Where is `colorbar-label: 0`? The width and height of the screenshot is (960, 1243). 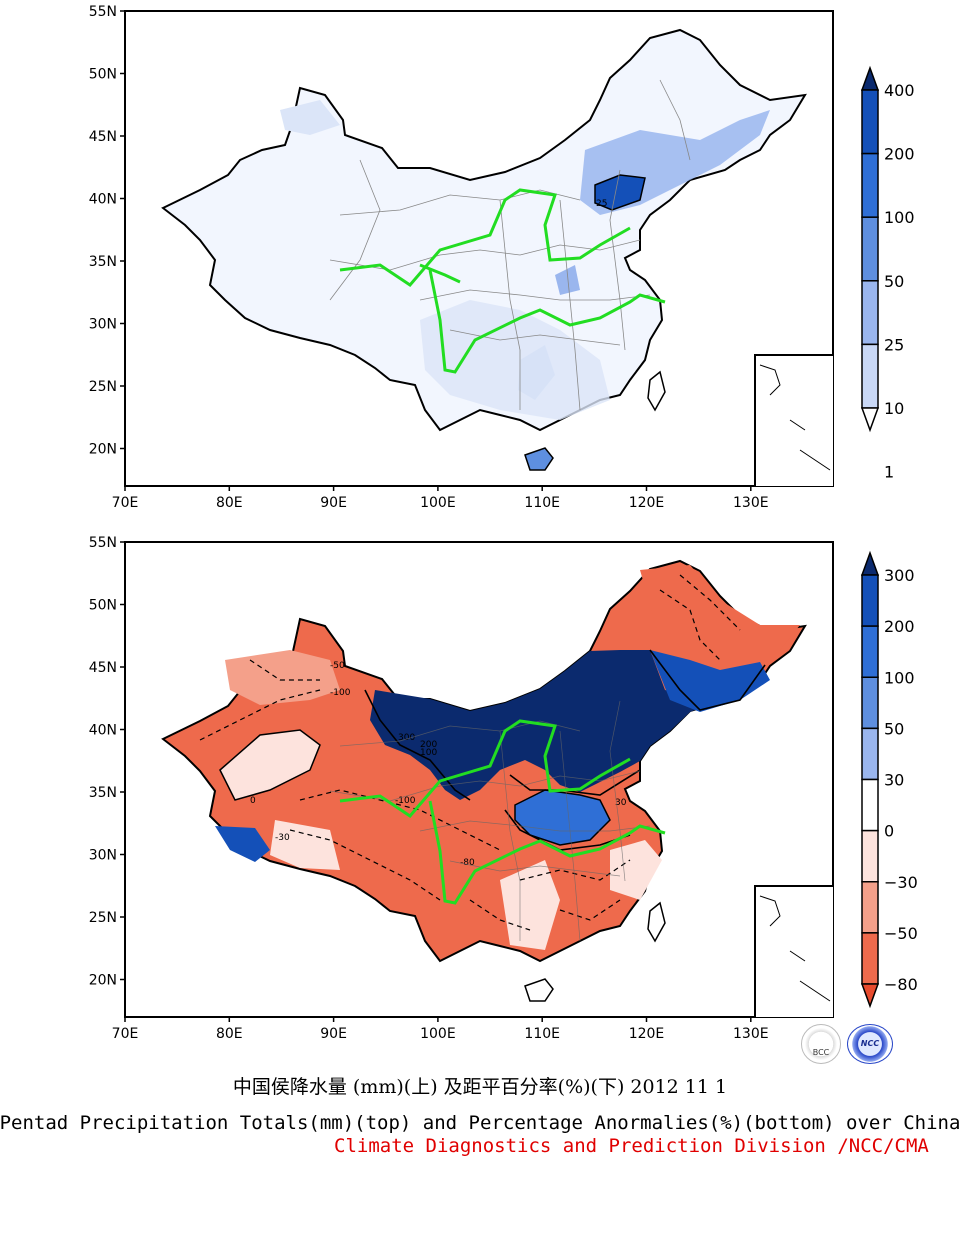 colorbar-label: 0 is located at coordinates (889, 831).